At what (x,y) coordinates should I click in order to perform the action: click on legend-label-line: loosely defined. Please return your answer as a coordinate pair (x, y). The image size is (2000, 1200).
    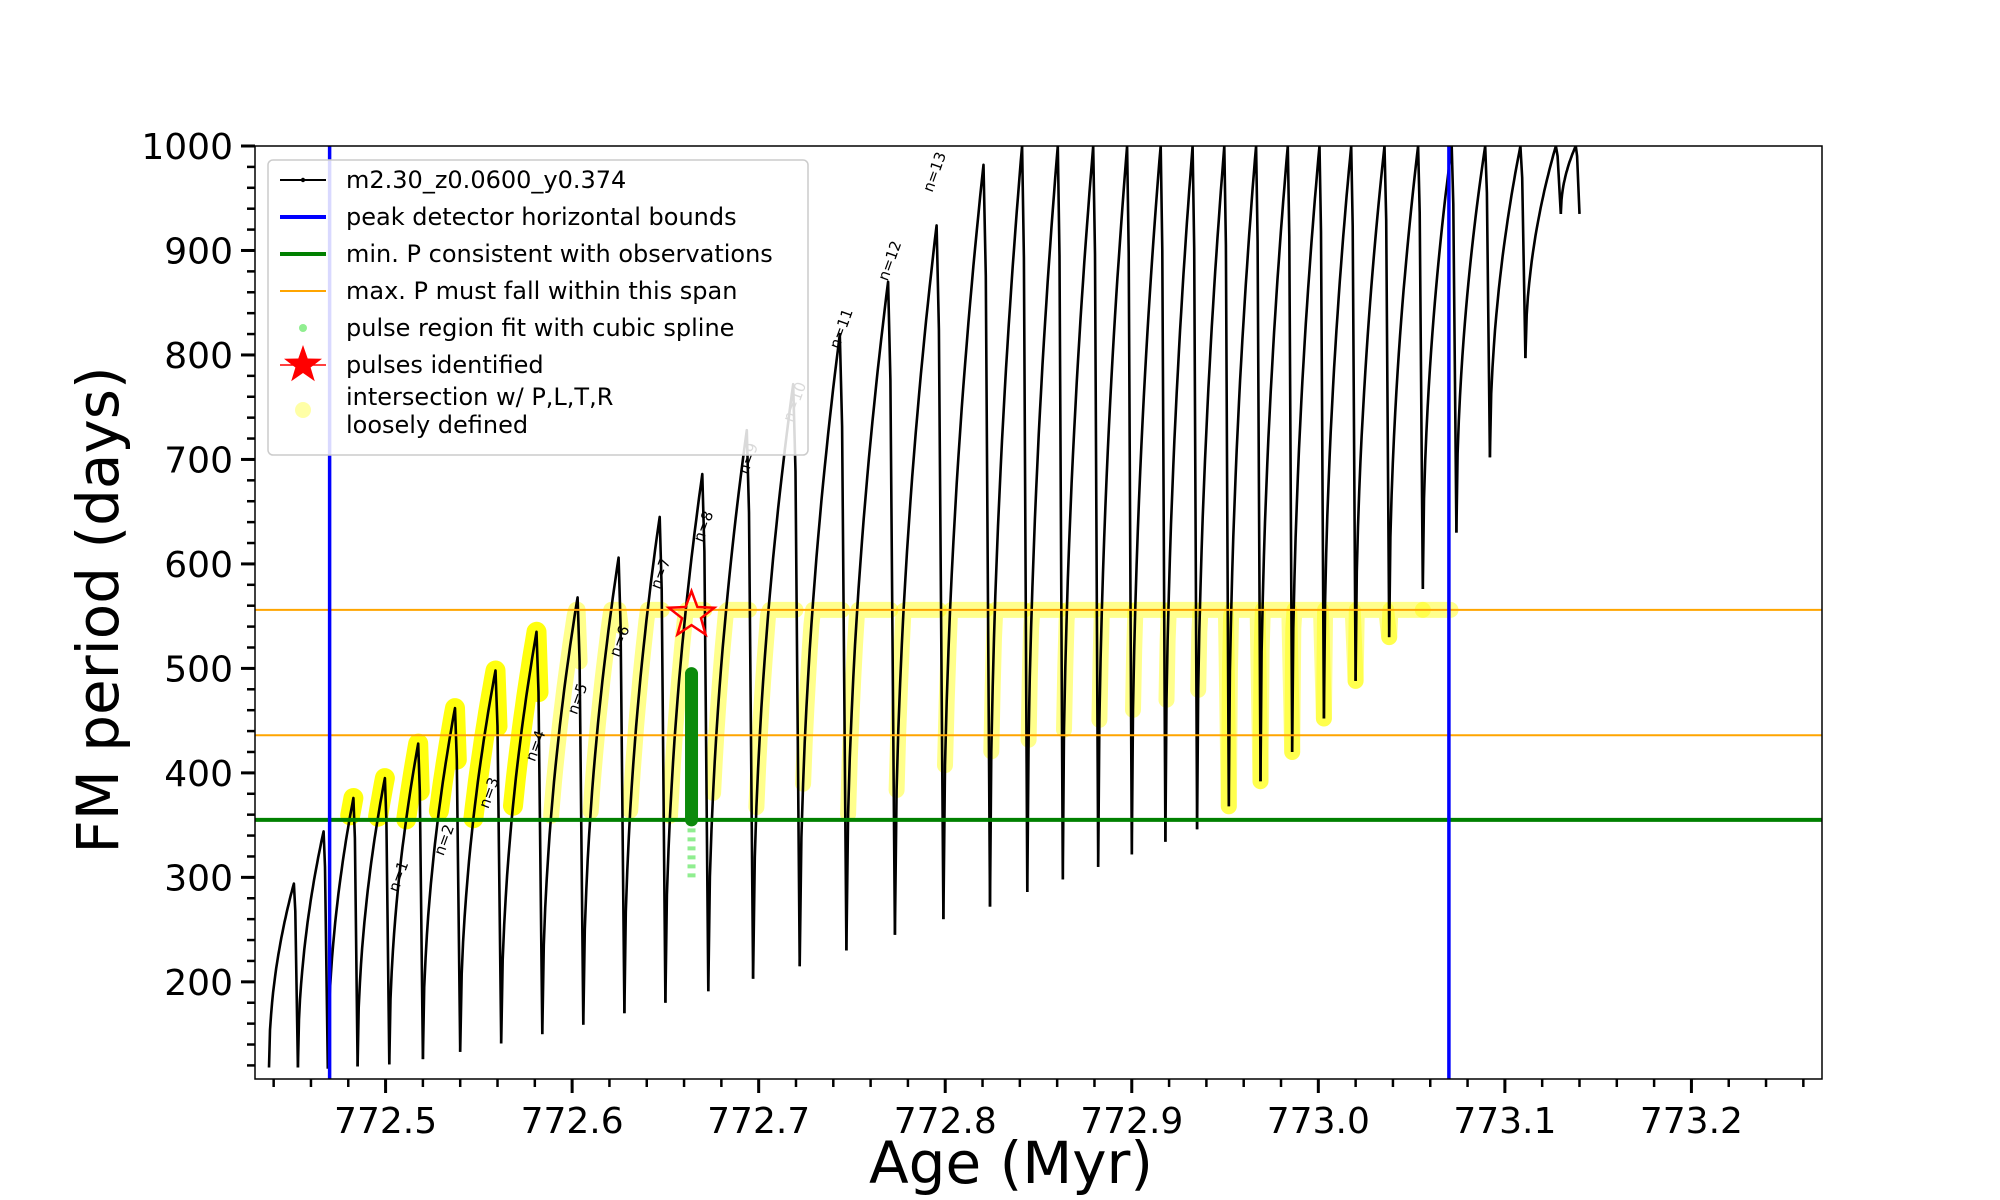
    Looking at the image, I should click on (437, 425).